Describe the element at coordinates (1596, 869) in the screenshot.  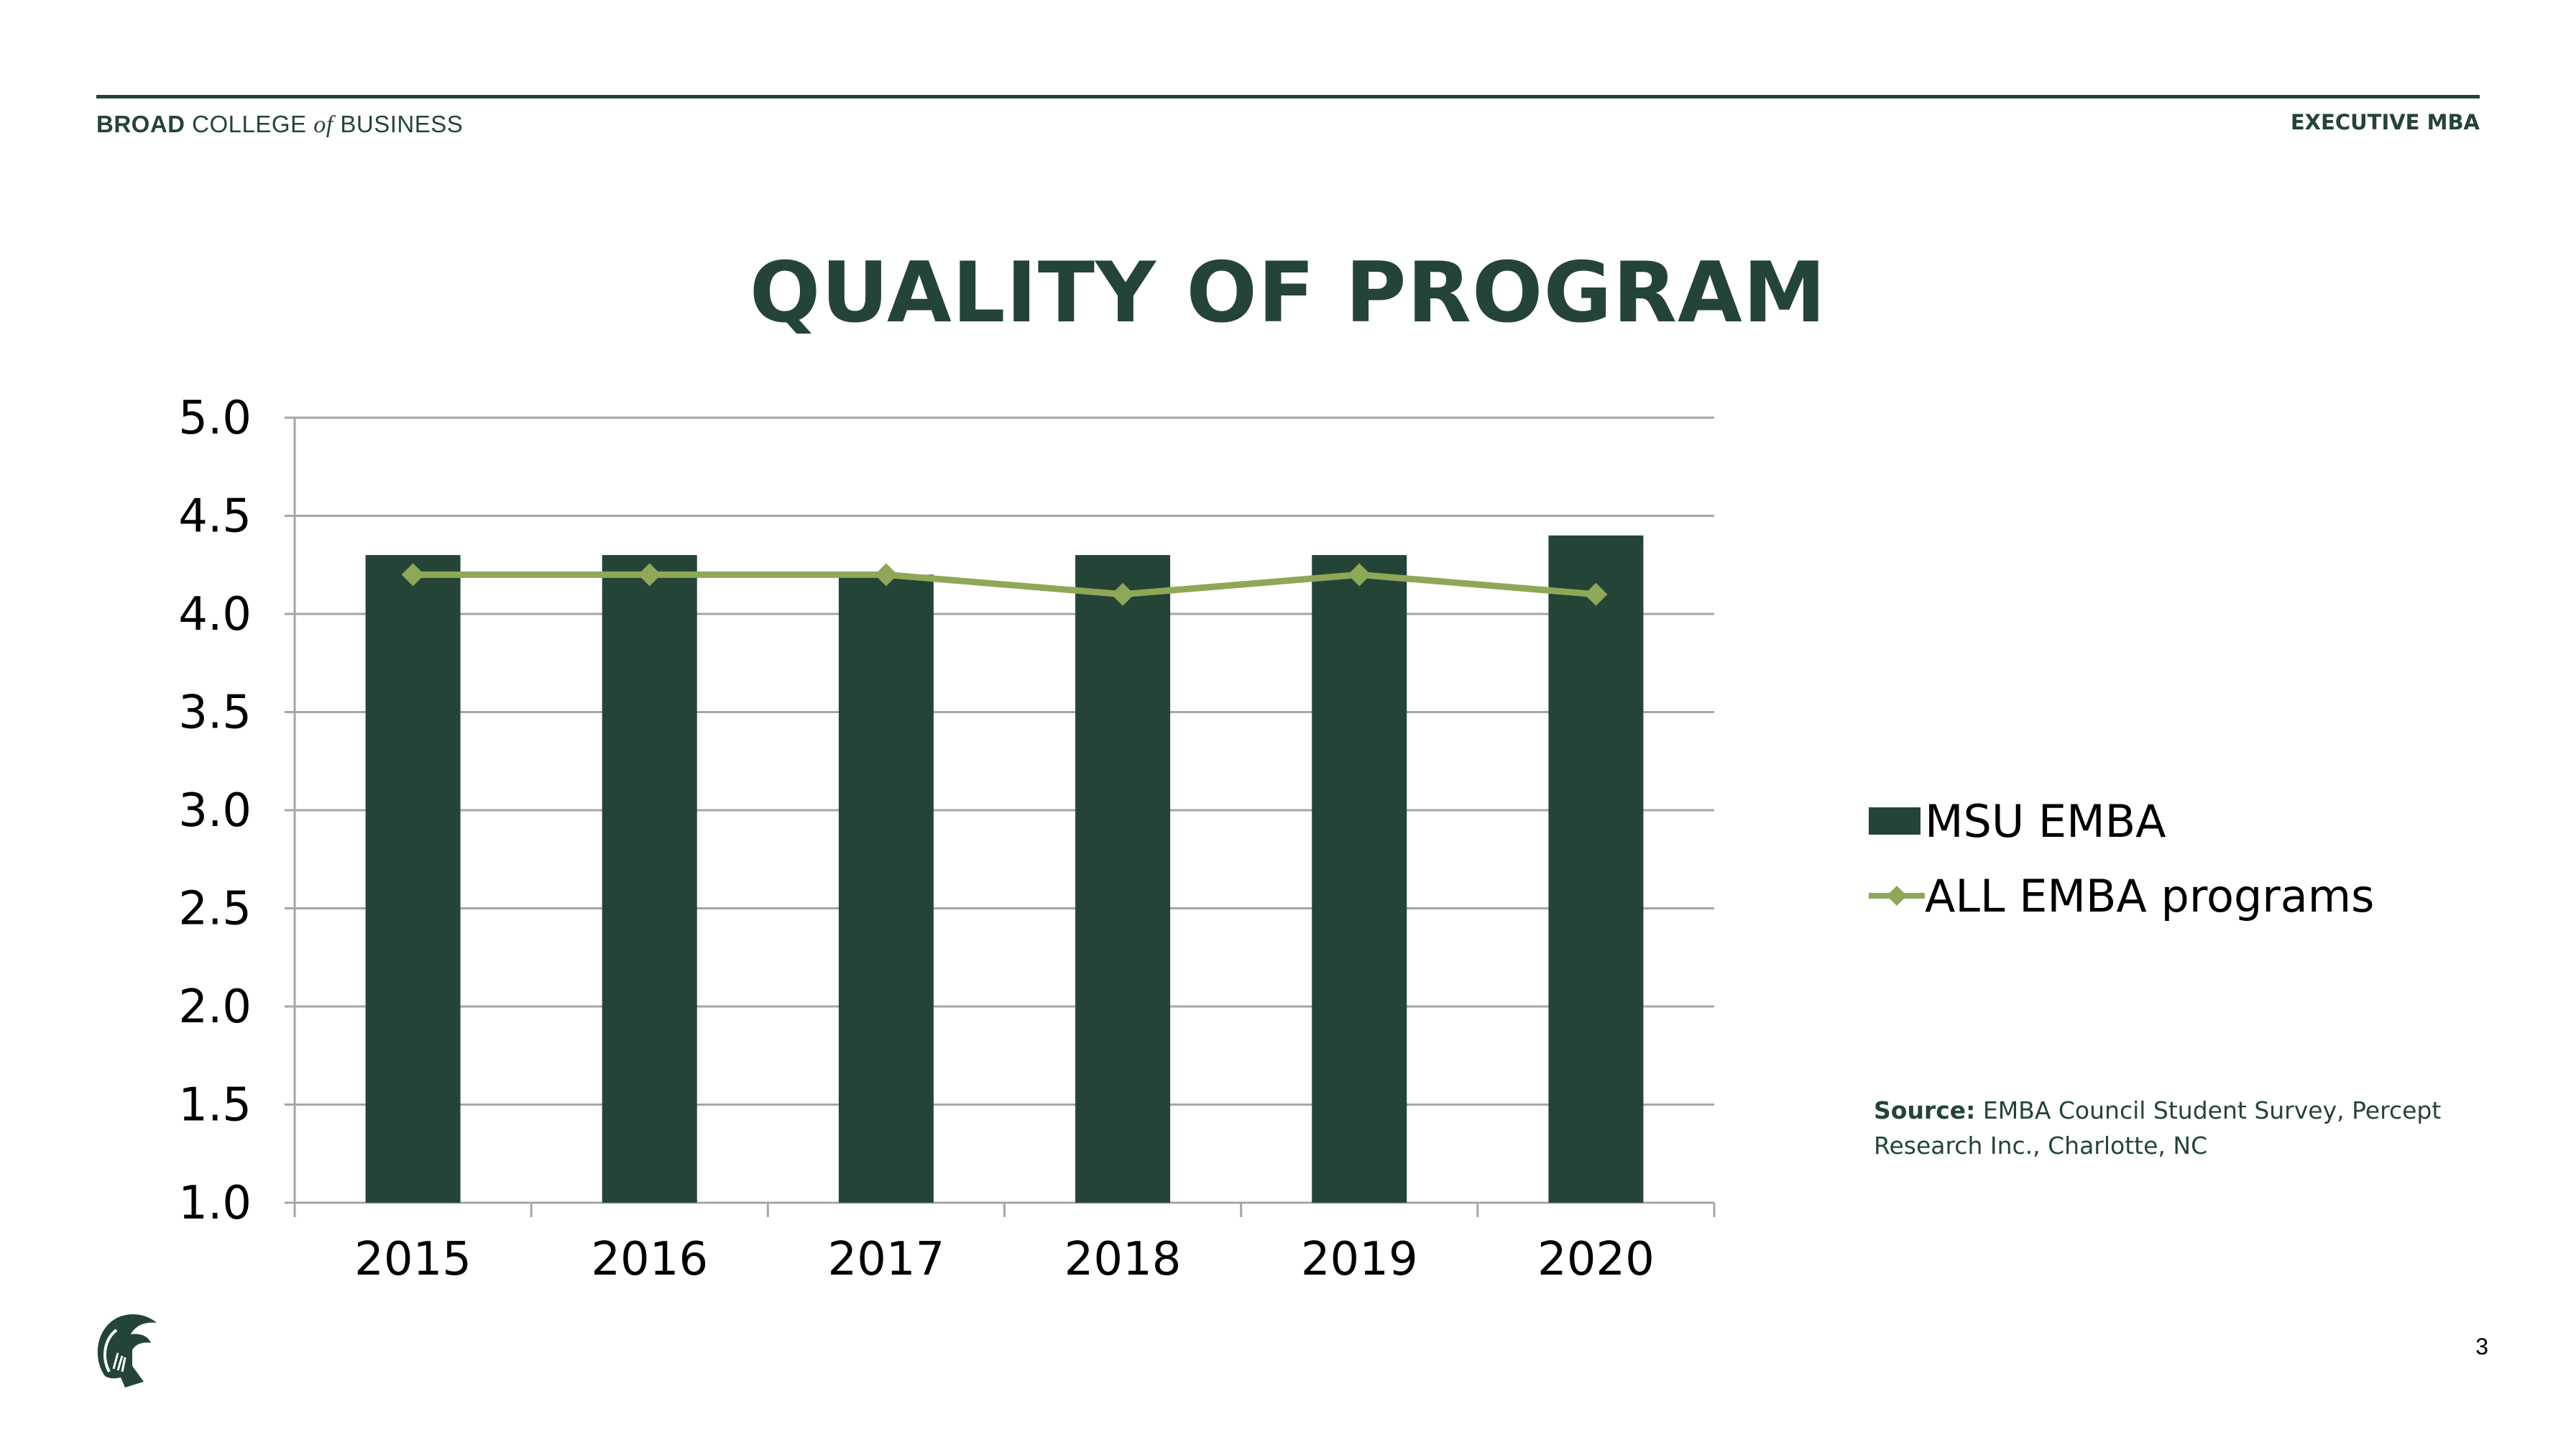
I see `bar-msu-emba-2020` at that location.